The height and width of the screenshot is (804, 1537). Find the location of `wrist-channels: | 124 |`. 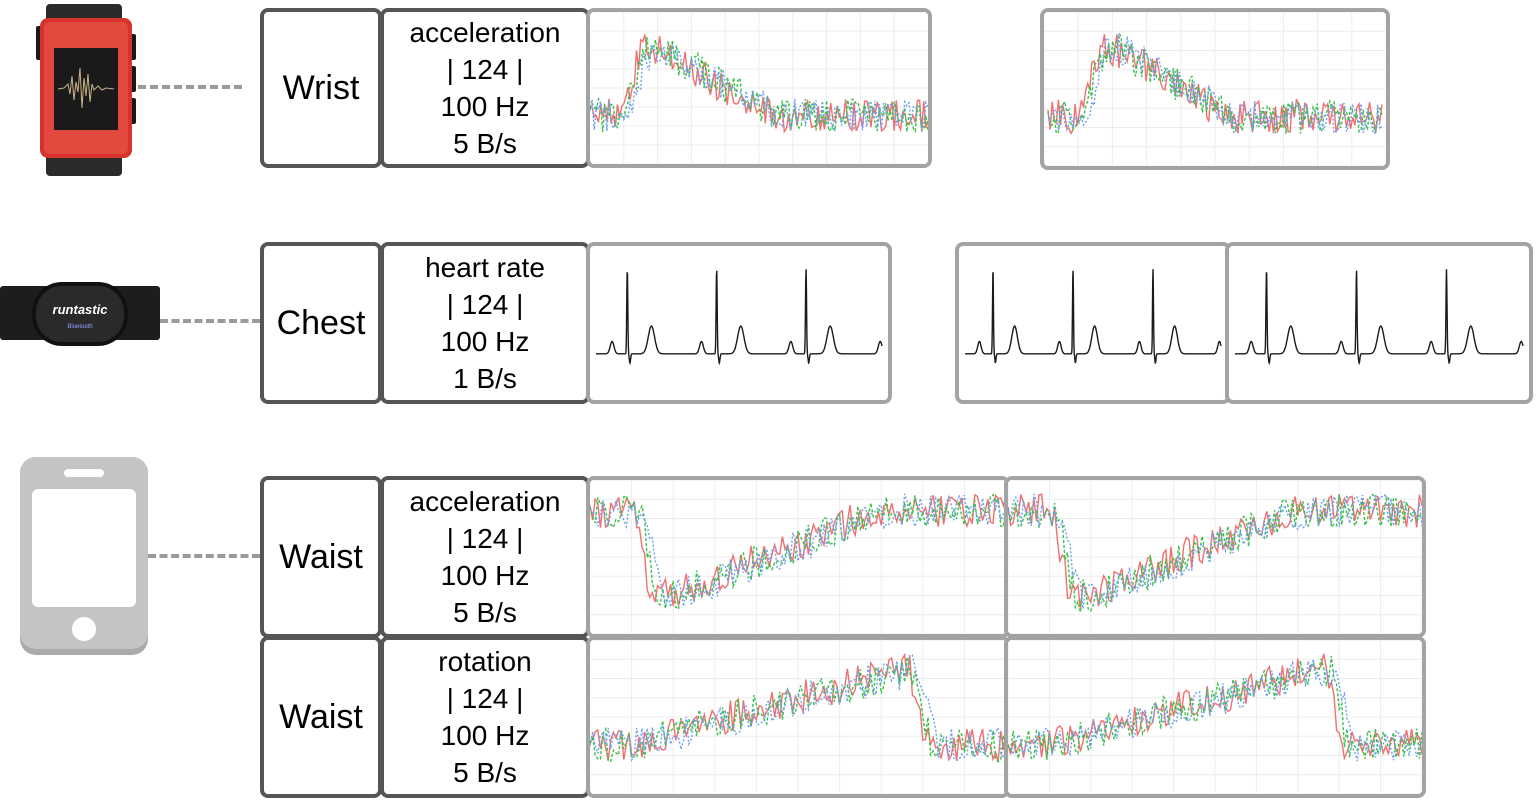

wrist-channels: | 124 | is located at coordinates (485, 69).